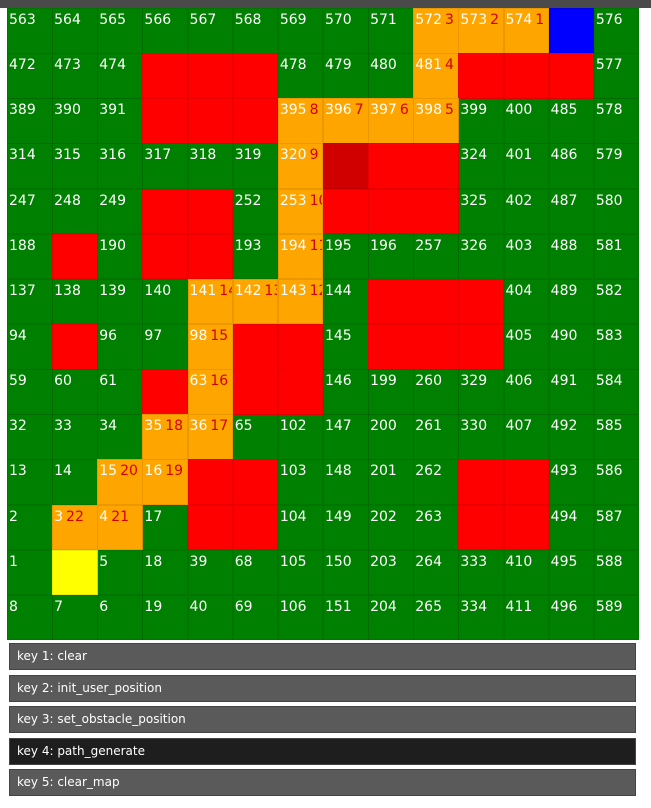  Describe the element at coordinates (391, 482) in the screenshot. I see `grid-cell: 201` at that location.